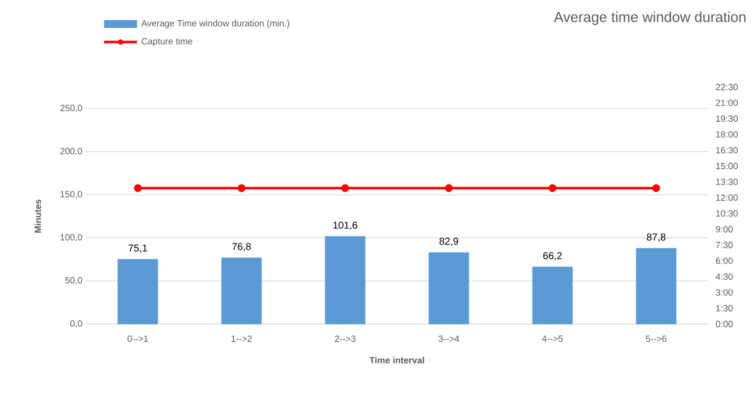 The height and width of the screenshot is (402, 754). I want to click on y-tick-label: 150,0, so click(71, 194).